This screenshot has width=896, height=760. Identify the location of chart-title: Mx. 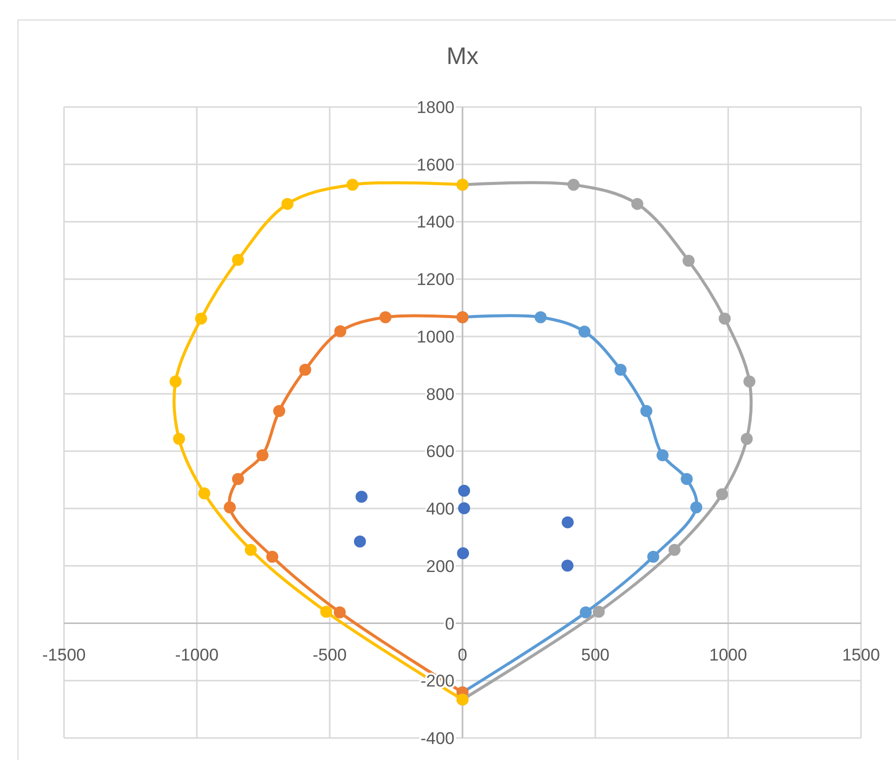
(462, 56).